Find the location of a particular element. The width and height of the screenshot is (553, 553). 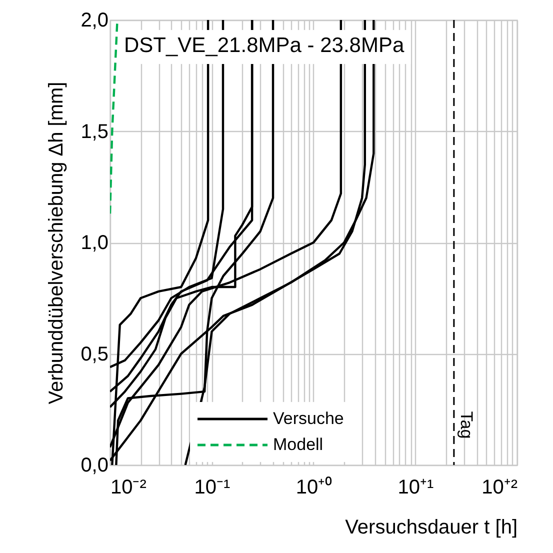

legend-label: Modell is located at coordinates (298, 444).